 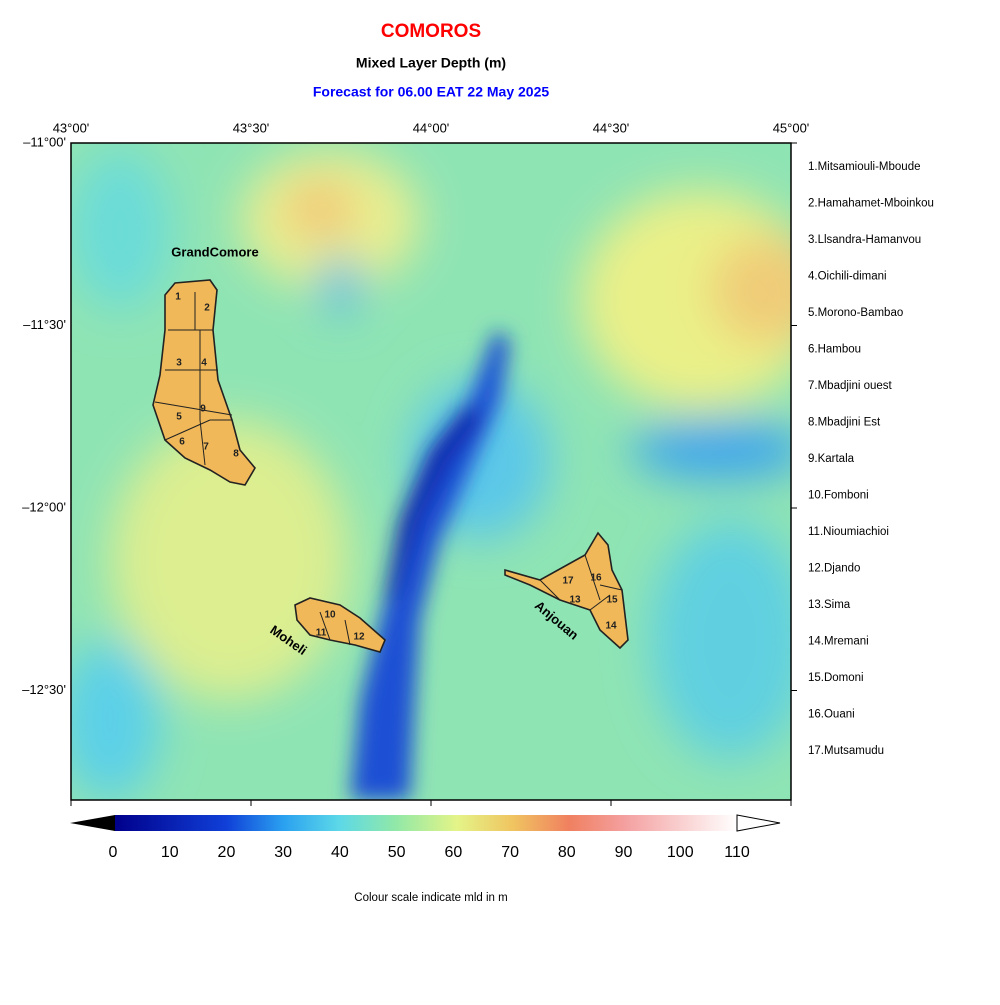 What do you see at coordinates (179, 417) in the screenshot?
I see `district-number: 5` at bounding box center [179, 417].